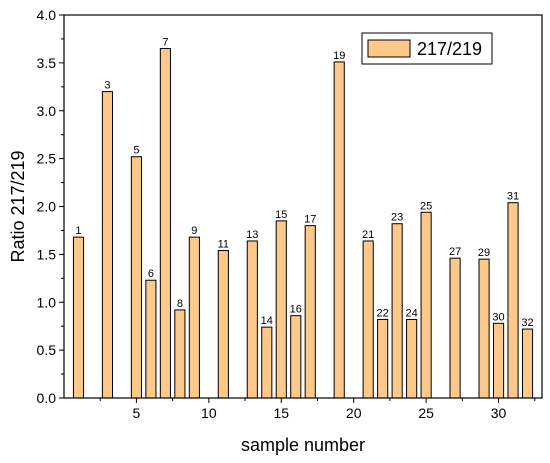 Image resolution: width=550 pixels, height=463 pixels. What do you see at coordinates (47, 302) in the screenshot?
I see `y-tick-label: 1.0` at bounding box center [47, 302].